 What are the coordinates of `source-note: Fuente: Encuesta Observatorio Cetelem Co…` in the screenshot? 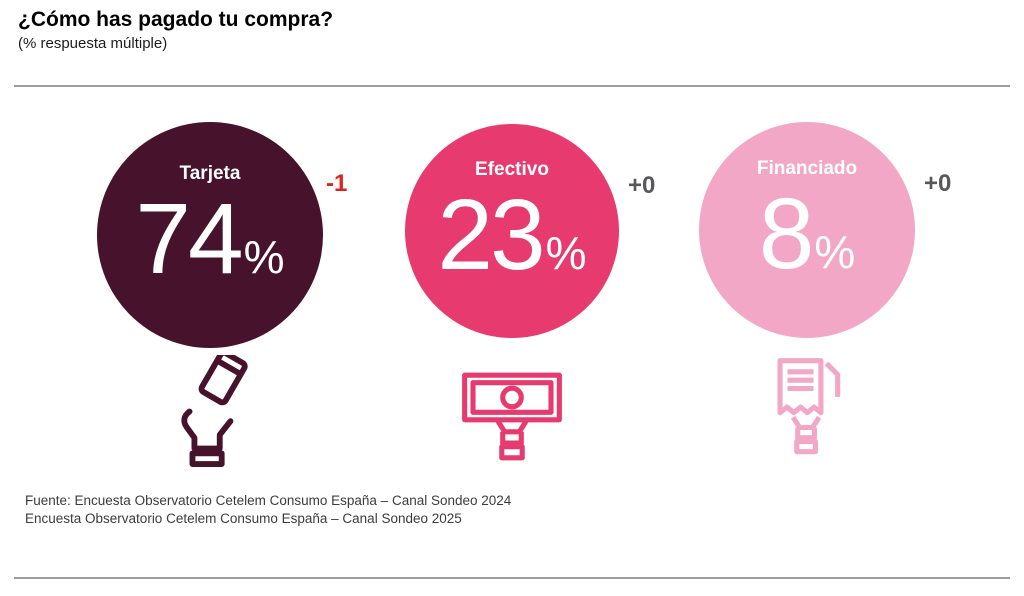 It's located at (268, 510).